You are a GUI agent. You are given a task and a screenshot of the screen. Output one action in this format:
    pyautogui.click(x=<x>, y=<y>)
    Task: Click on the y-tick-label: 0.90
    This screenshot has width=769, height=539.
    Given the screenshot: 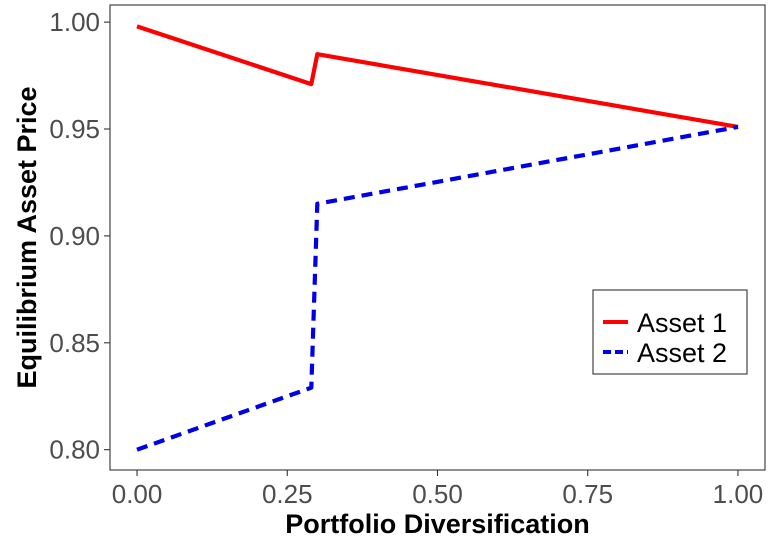 What is the action you would take?
    pyautogui.click(x=74, y=236)
    